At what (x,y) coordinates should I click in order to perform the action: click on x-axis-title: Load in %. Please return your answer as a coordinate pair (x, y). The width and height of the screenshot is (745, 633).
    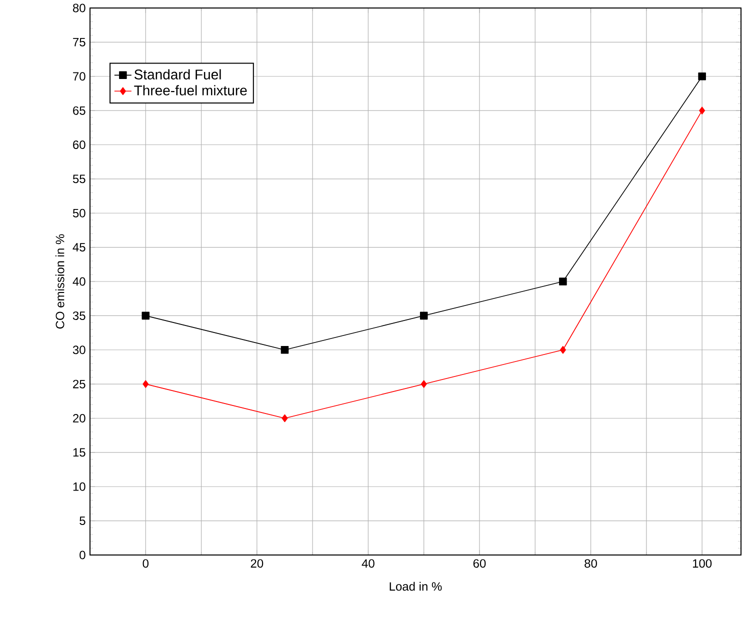
    Looking at the image, I should click on (416, 586).